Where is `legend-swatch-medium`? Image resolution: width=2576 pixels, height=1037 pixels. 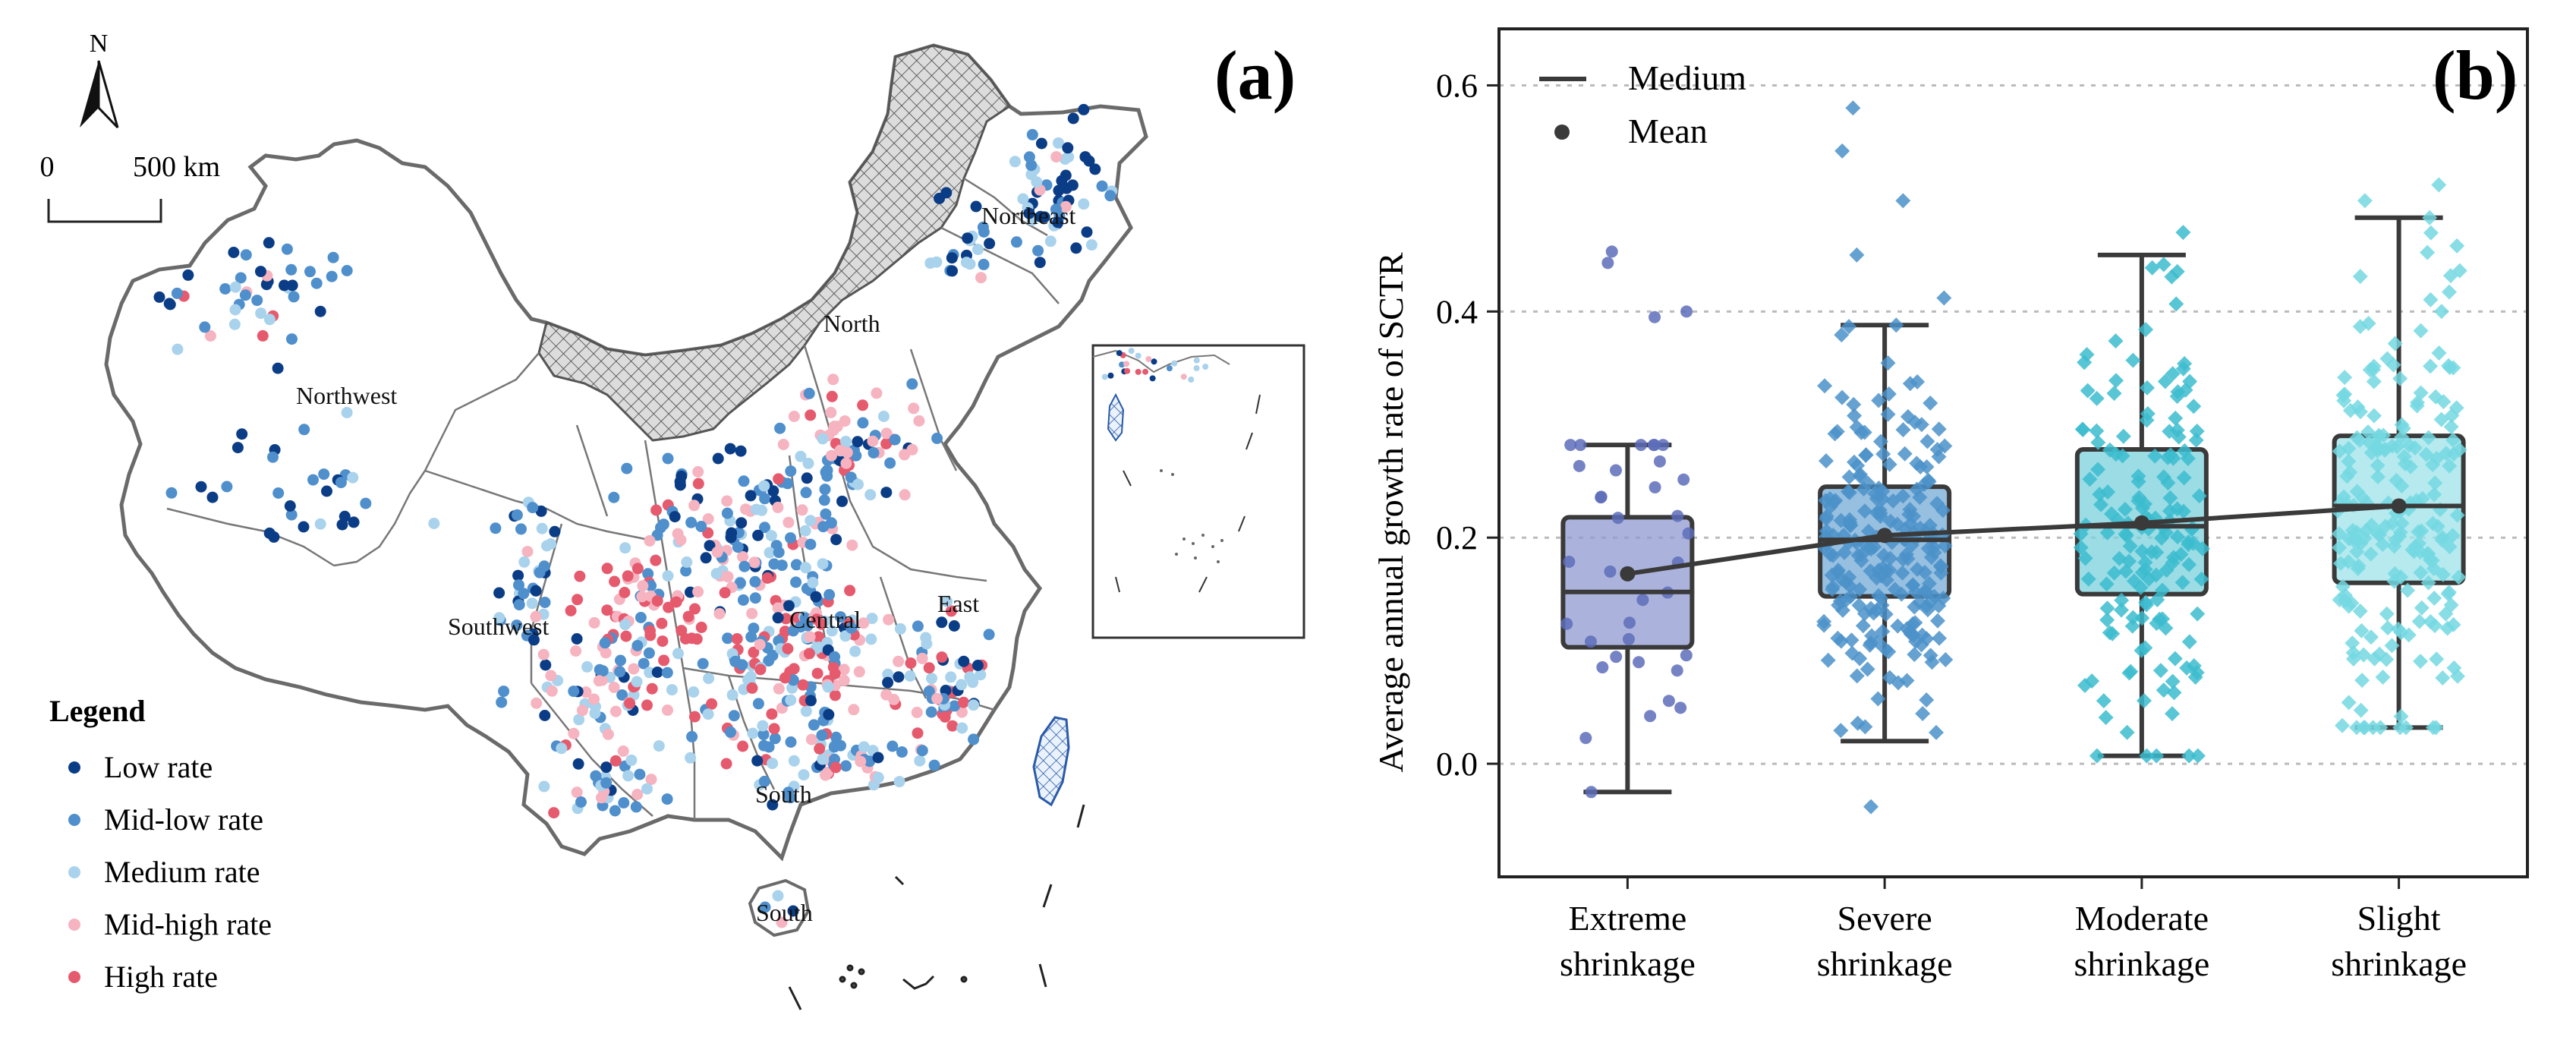
legend-swatch-medium is located at coordinates (74, 872).